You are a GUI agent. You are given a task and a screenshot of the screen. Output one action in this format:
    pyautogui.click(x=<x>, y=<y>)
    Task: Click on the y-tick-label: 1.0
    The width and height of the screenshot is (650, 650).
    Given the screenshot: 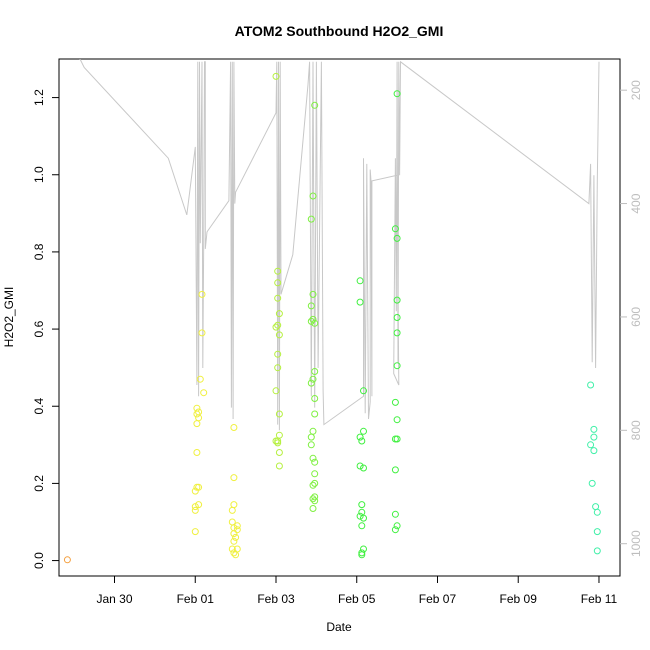 What is the action you would take?
    pyautogui.click(x=39, y=174)
    